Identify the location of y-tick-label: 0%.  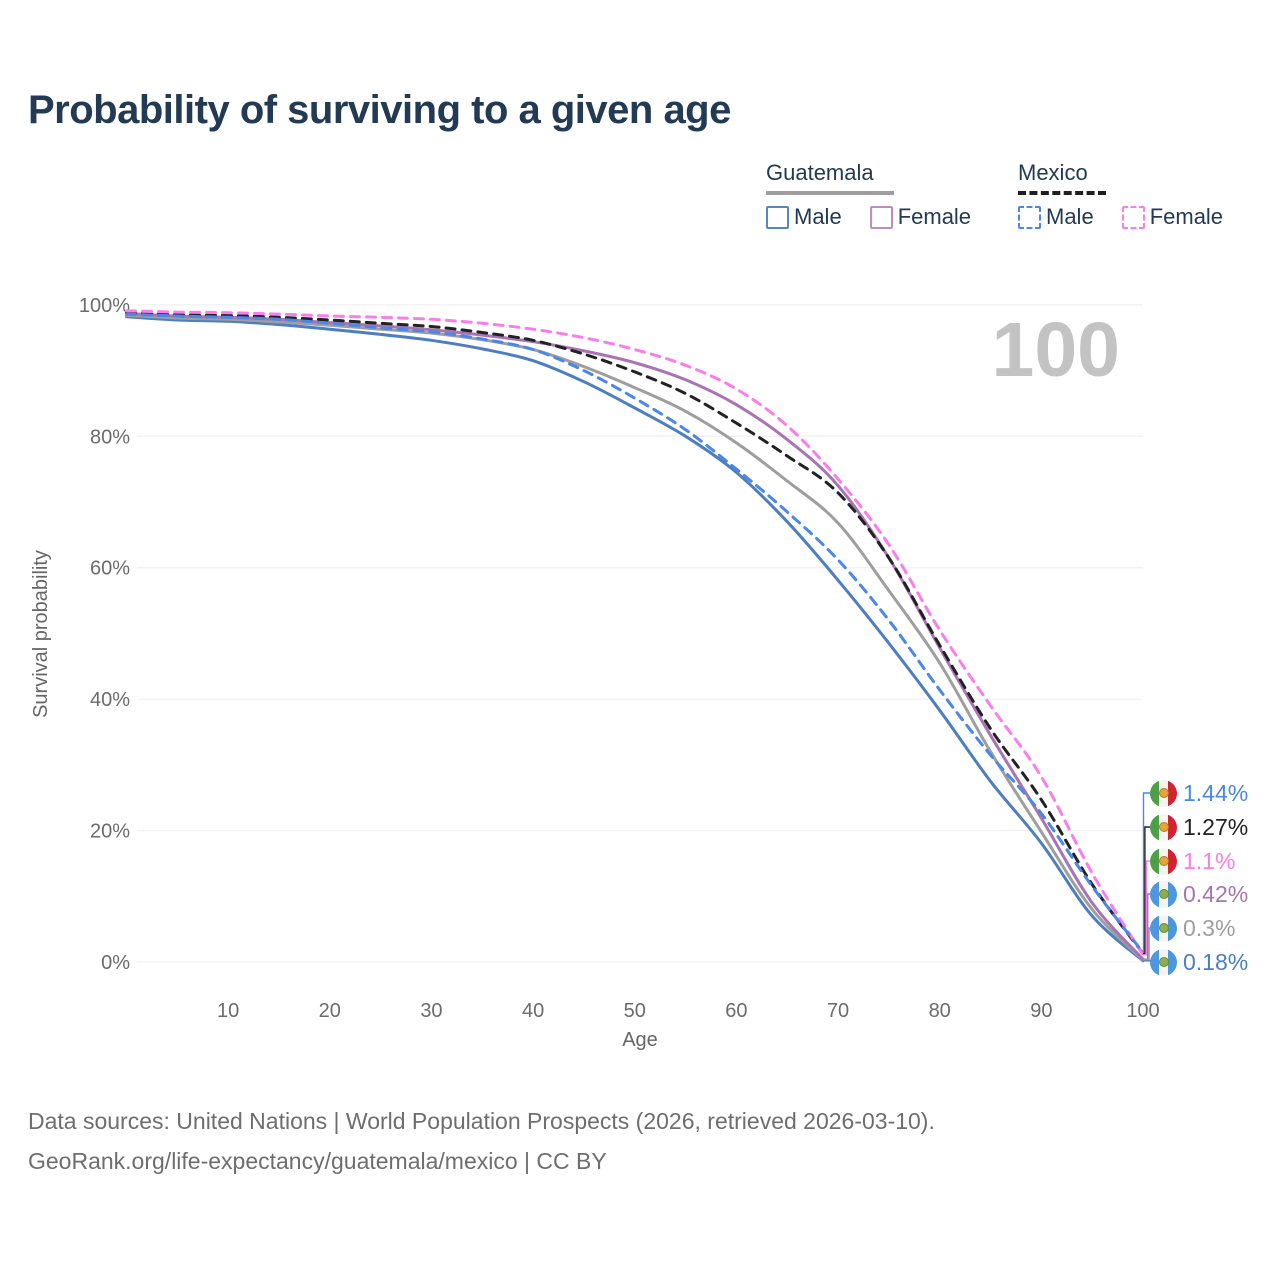
(115, 963).